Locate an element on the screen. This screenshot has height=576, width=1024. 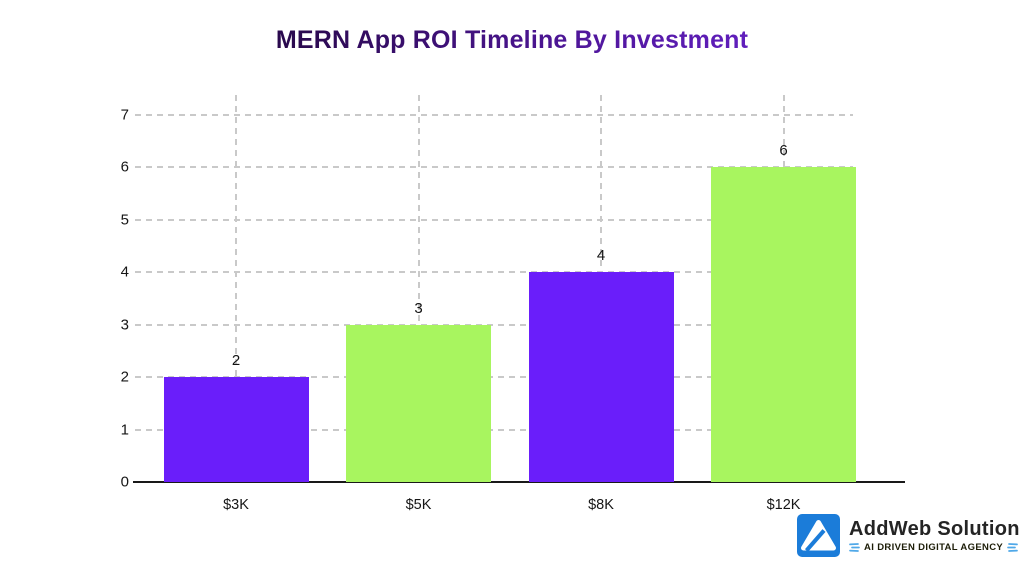
y-axis-tick-label: 5 is located at coordinates (124, 220).